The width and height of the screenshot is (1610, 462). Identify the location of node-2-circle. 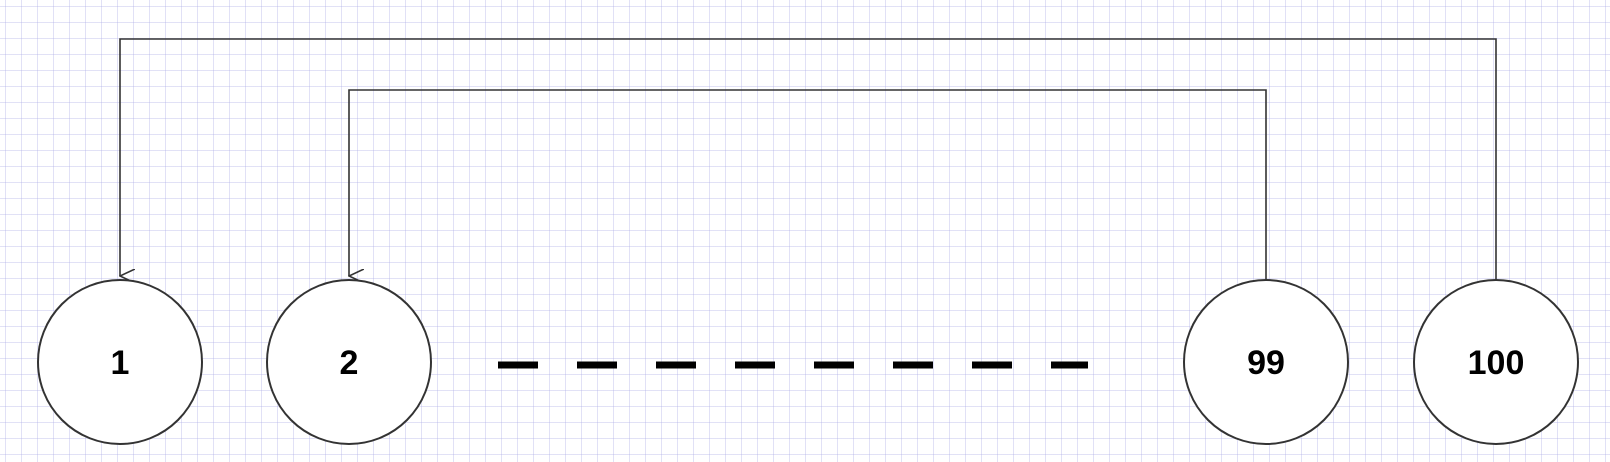
(349, 362).